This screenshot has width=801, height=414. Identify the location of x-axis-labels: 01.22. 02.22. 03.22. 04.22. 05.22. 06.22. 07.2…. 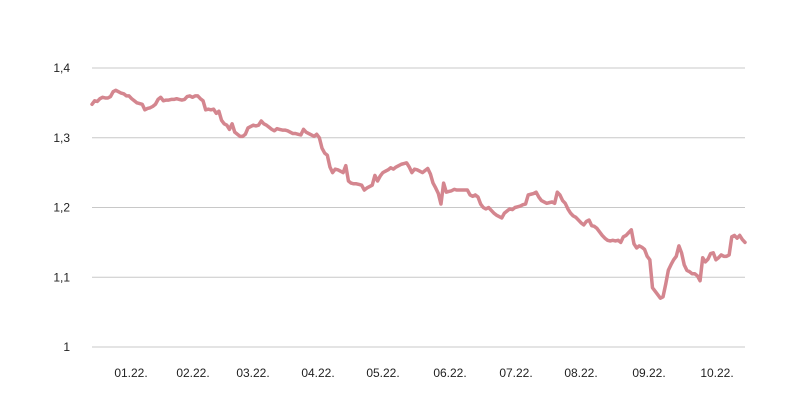
(423, 373).